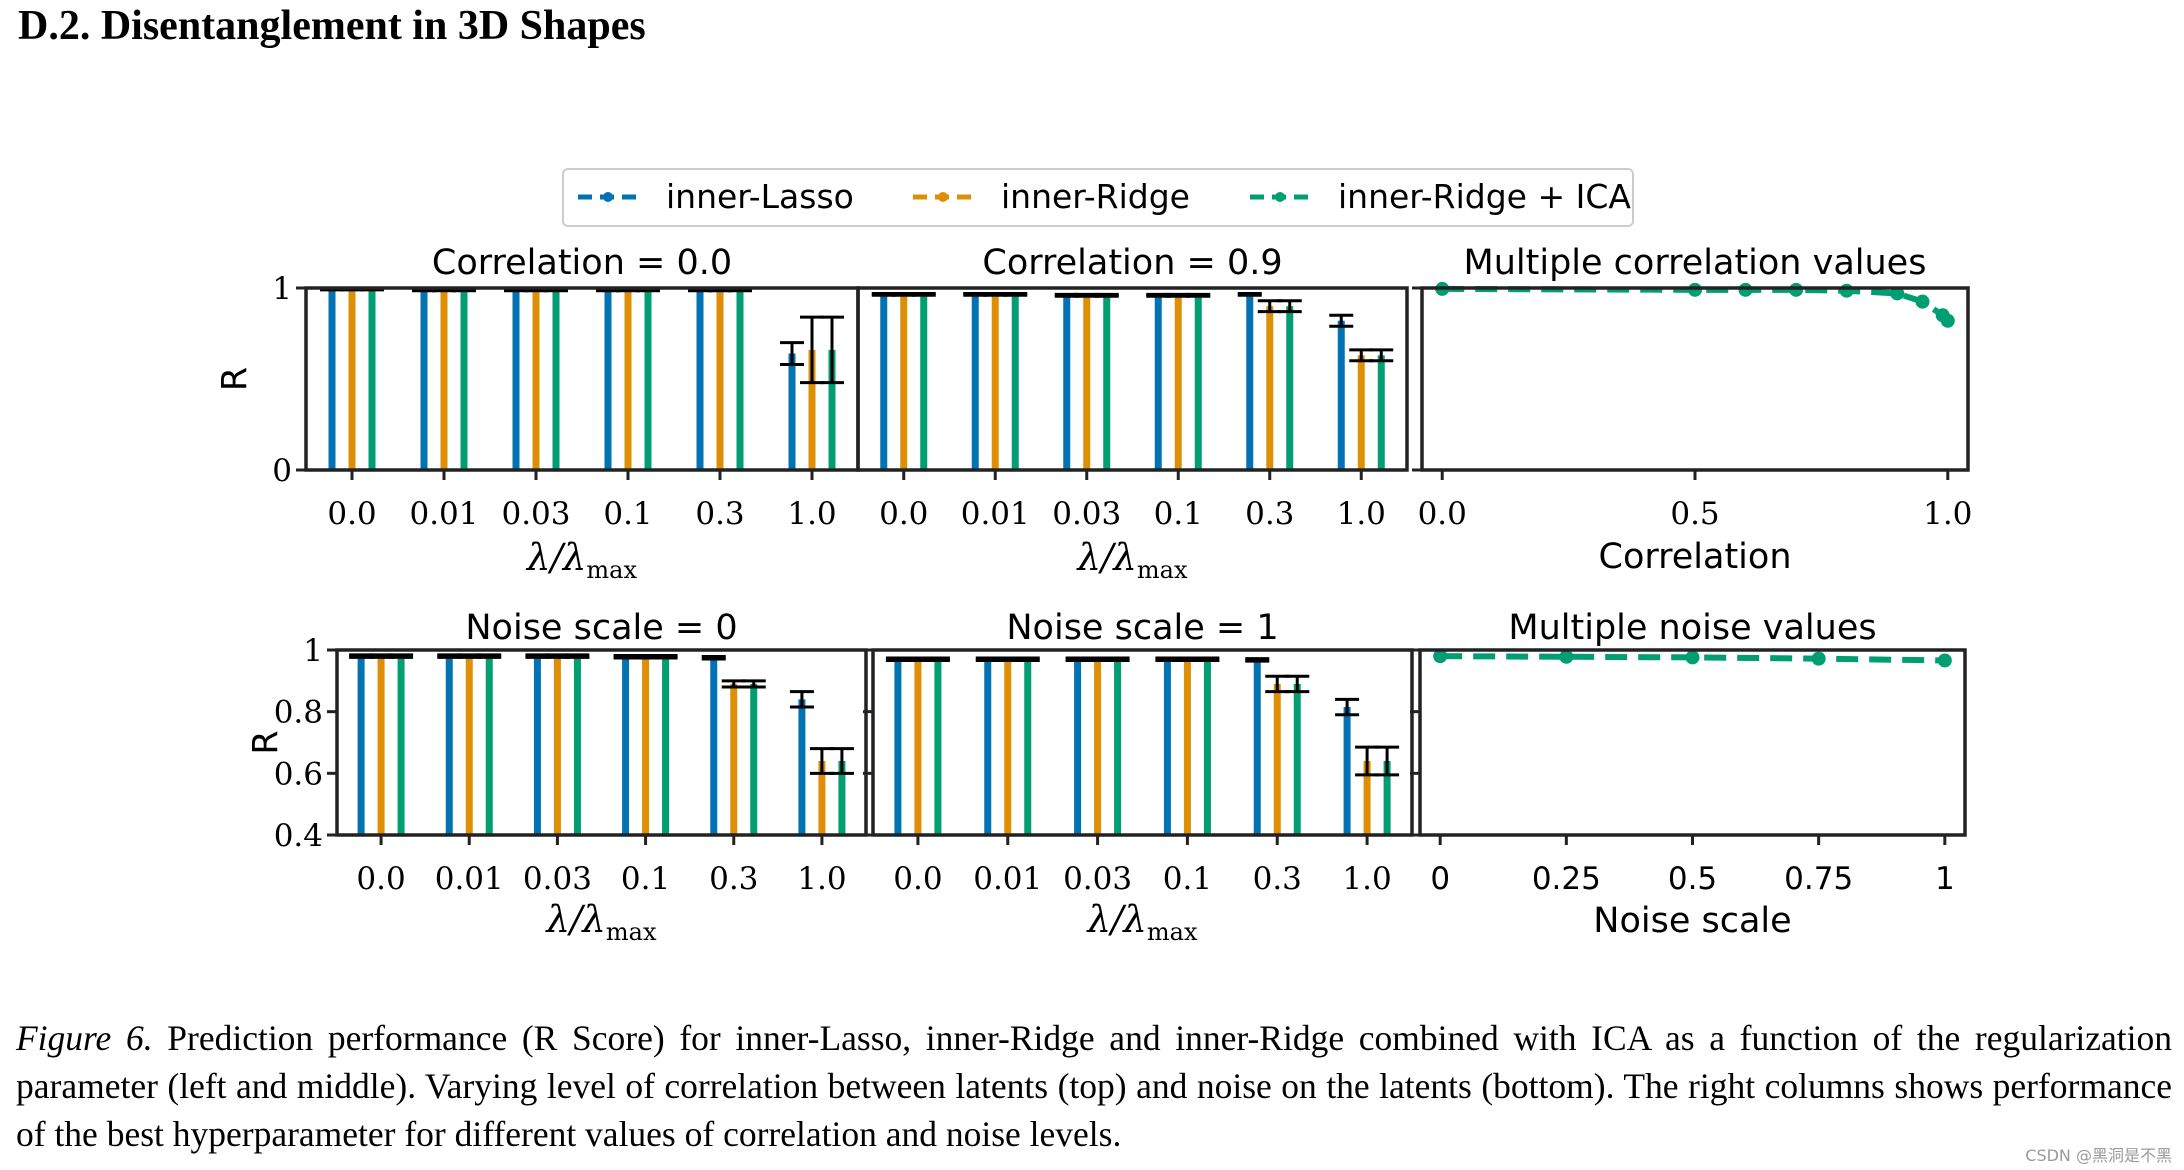 The image size is (2184, 1170). Describe the element at coordinates (266, 742) in the screenshot. I see `y-axis-label: R` at that location.